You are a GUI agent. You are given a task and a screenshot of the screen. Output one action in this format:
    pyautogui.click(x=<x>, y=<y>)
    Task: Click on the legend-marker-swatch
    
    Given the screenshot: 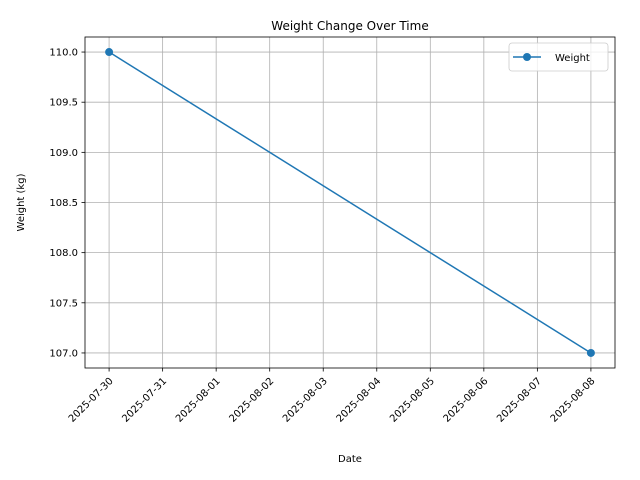 What is the action you would take?
    pyautogui.click(x=527, y=57)
    